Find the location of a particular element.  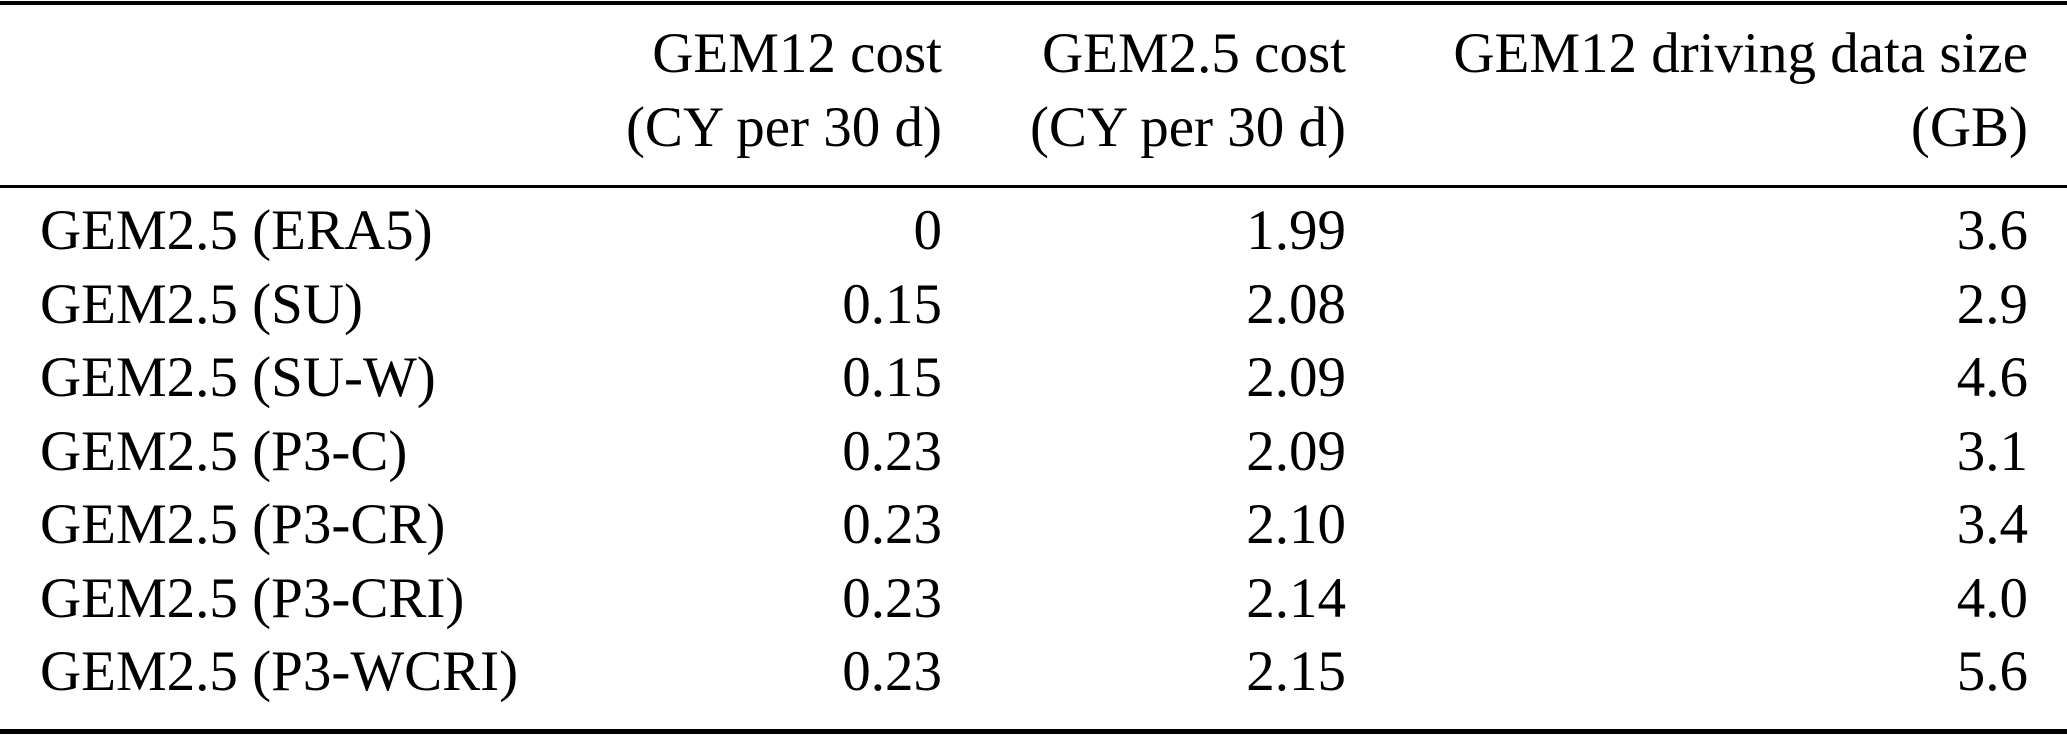

table-row: GEM2.5 (P3-CRI) 0.23 2.14 4.0 is located at coordinates (1033, 599).